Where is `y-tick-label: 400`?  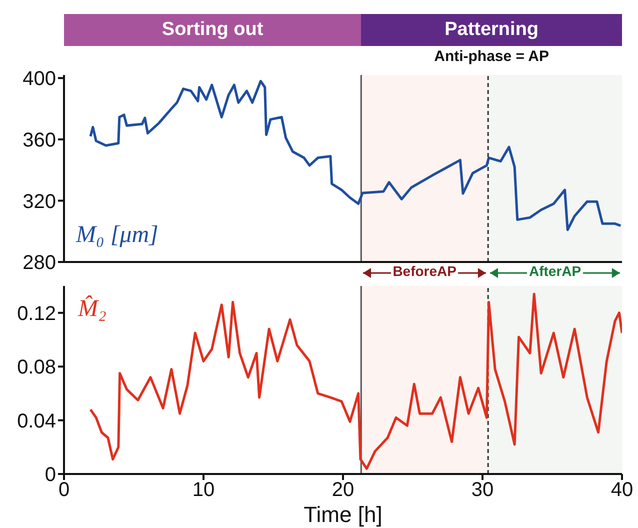
y-tick-label: 400 is located at coordinates (39, 79).